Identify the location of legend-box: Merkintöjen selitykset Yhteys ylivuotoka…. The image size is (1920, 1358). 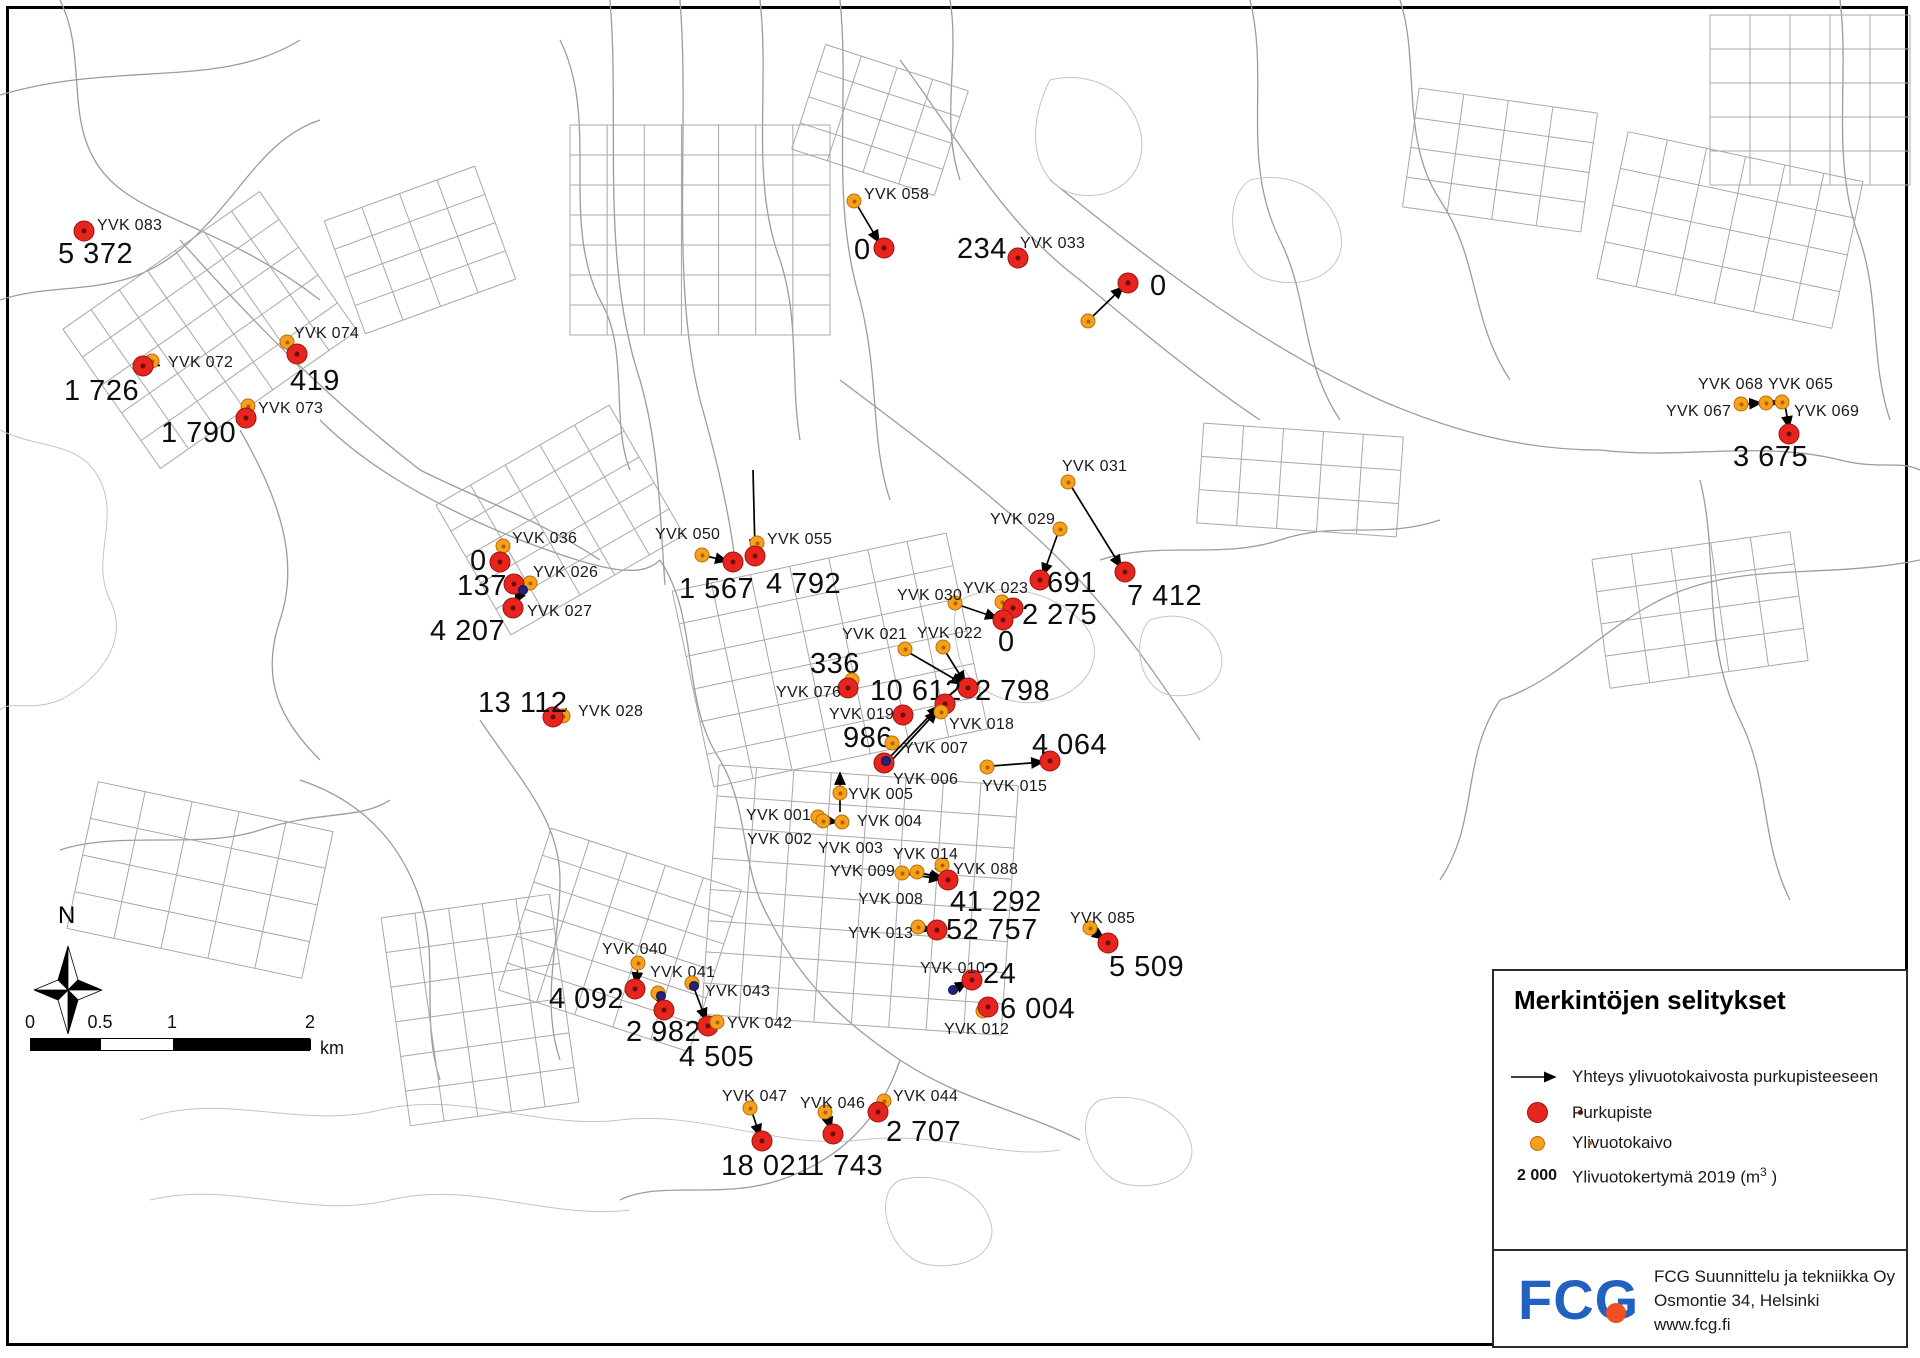
(1700, 1158).